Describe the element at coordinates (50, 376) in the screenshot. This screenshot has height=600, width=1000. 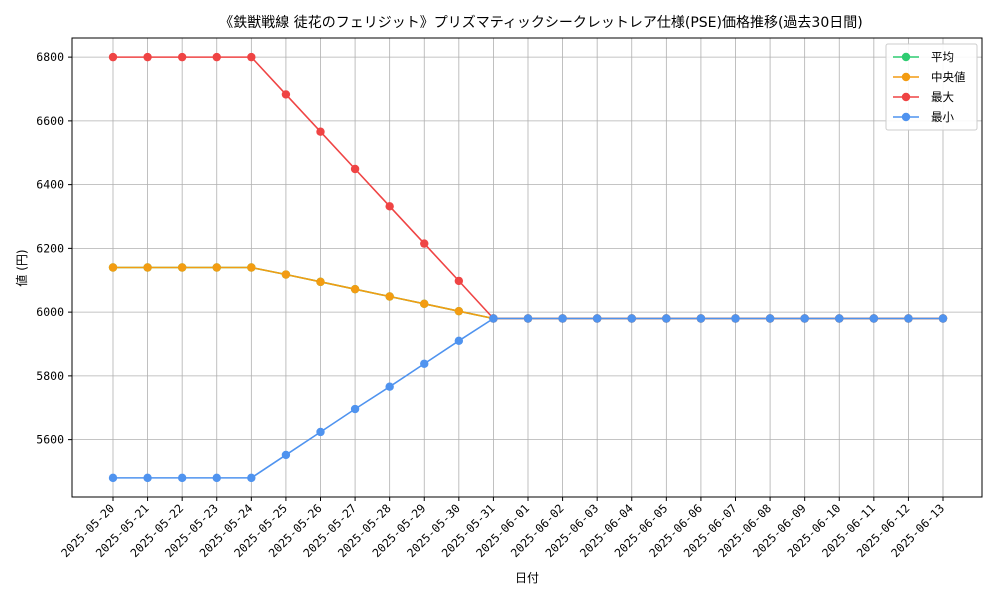
I see `y-tick-label: 5800` at that location.